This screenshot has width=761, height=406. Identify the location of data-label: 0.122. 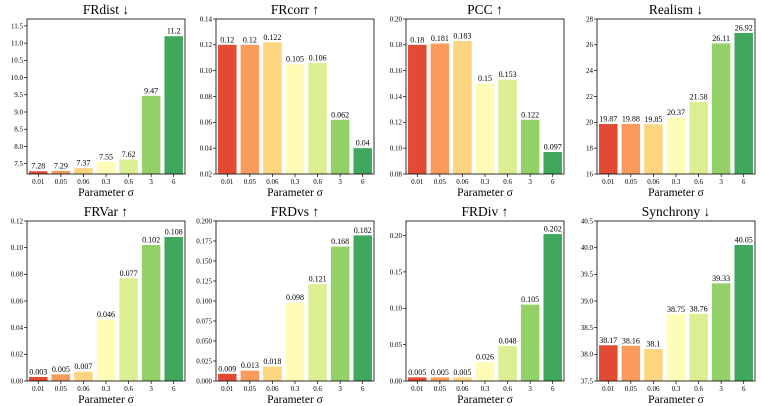
(272, 37).